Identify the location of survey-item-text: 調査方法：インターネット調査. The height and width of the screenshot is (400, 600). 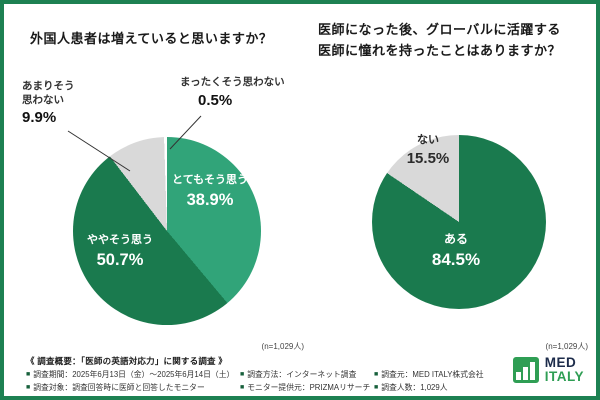
(302, 374).